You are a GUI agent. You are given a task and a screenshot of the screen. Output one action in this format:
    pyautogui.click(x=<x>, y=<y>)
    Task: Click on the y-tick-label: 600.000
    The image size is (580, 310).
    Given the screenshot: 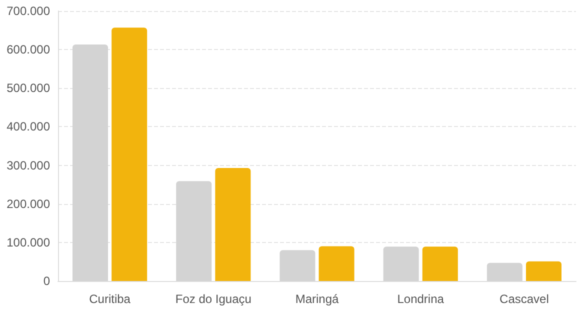 What is the action you would take?
    pyautogui.click(x=28, y=49)
    